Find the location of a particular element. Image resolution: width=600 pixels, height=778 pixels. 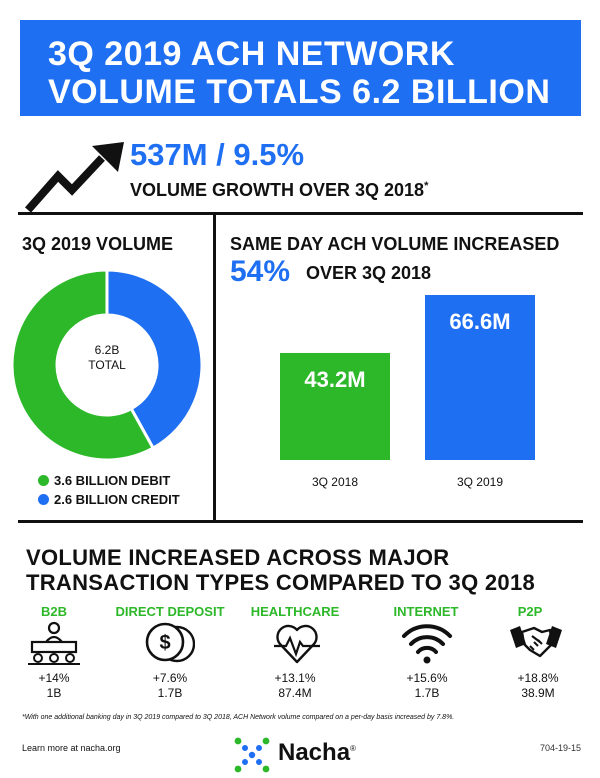

category-b2b-name: B2B is located at coordinates (53, 611).